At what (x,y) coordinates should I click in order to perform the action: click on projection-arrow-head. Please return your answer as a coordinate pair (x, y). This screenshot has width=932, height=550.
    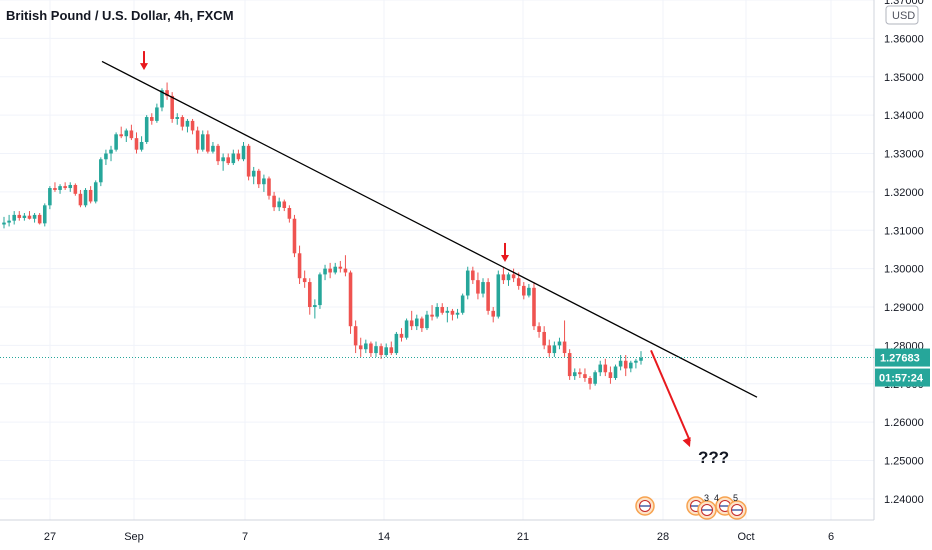
    Looking at the image, I should click on (686, 442).